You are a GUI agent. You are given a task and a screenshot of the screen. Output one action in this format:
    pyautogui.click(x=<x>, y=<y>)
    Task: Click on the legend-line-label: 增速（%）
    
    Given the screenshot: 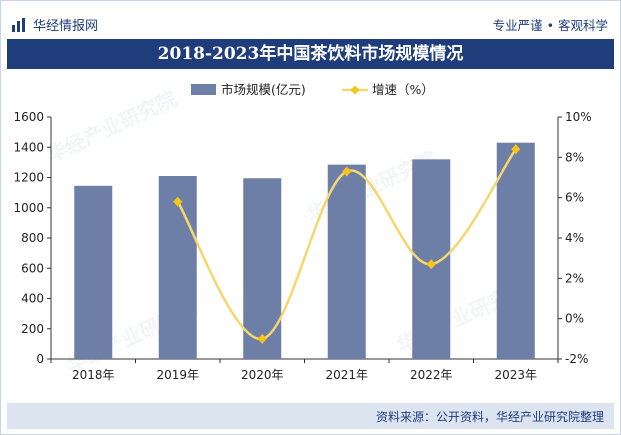 What is the action you would take?
    pyautogui.click(x=403, y=89)
    